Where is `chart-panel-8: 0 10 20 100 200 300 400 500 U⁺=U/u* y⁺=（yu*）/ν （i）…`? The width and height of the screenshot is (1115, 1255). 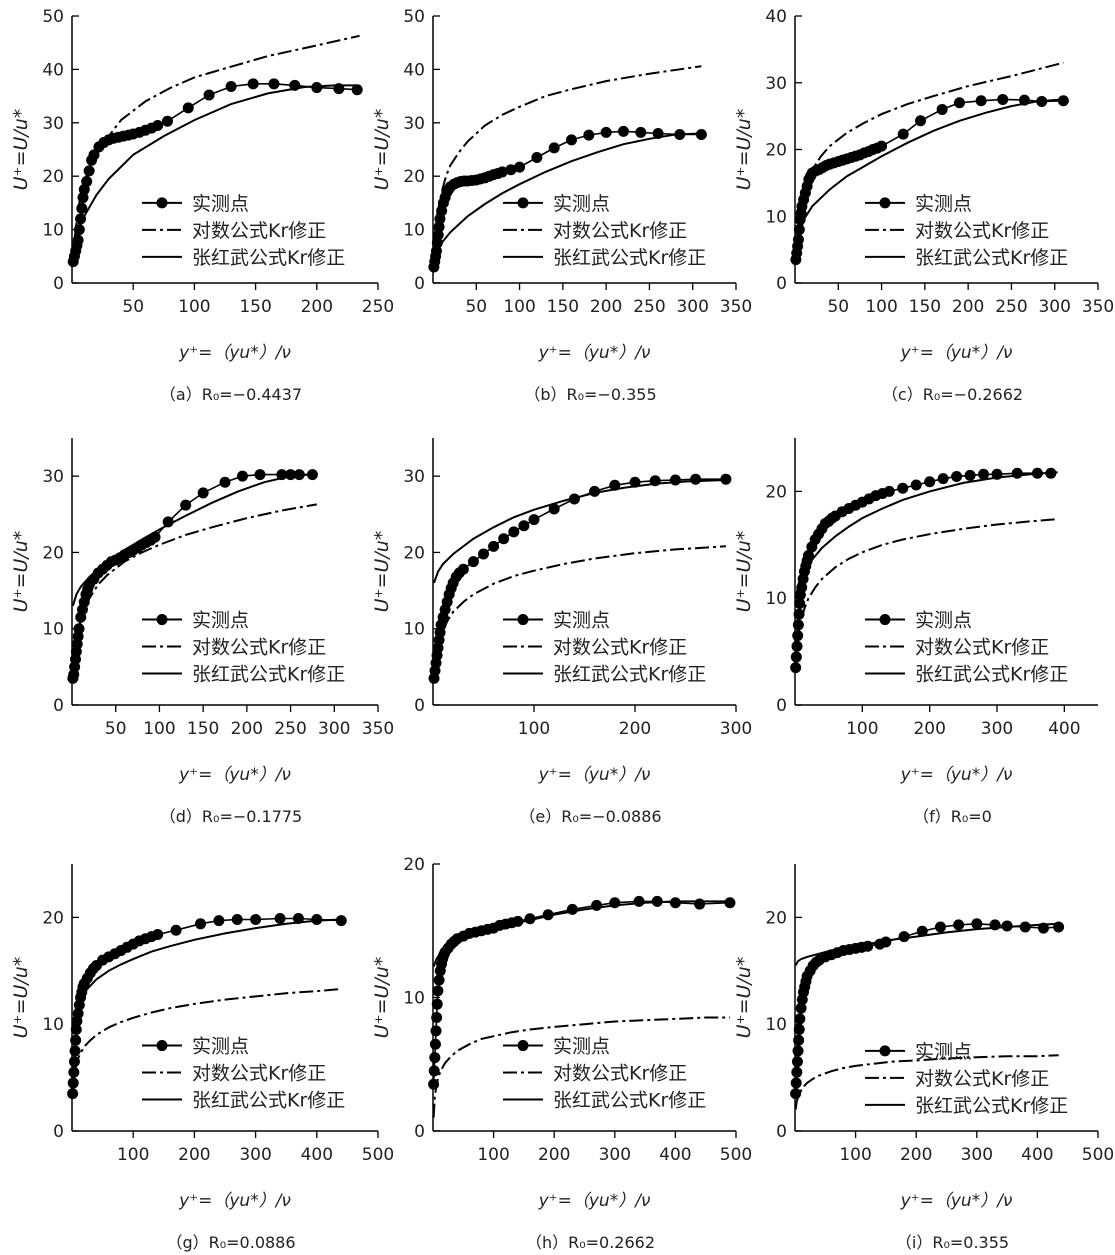 chart-panel-8: 0 10 20 100 200 300 400 500 U⁺=U/u* y⁺=（yu*）/ν （i）… is located at coordinates (923, 1058).